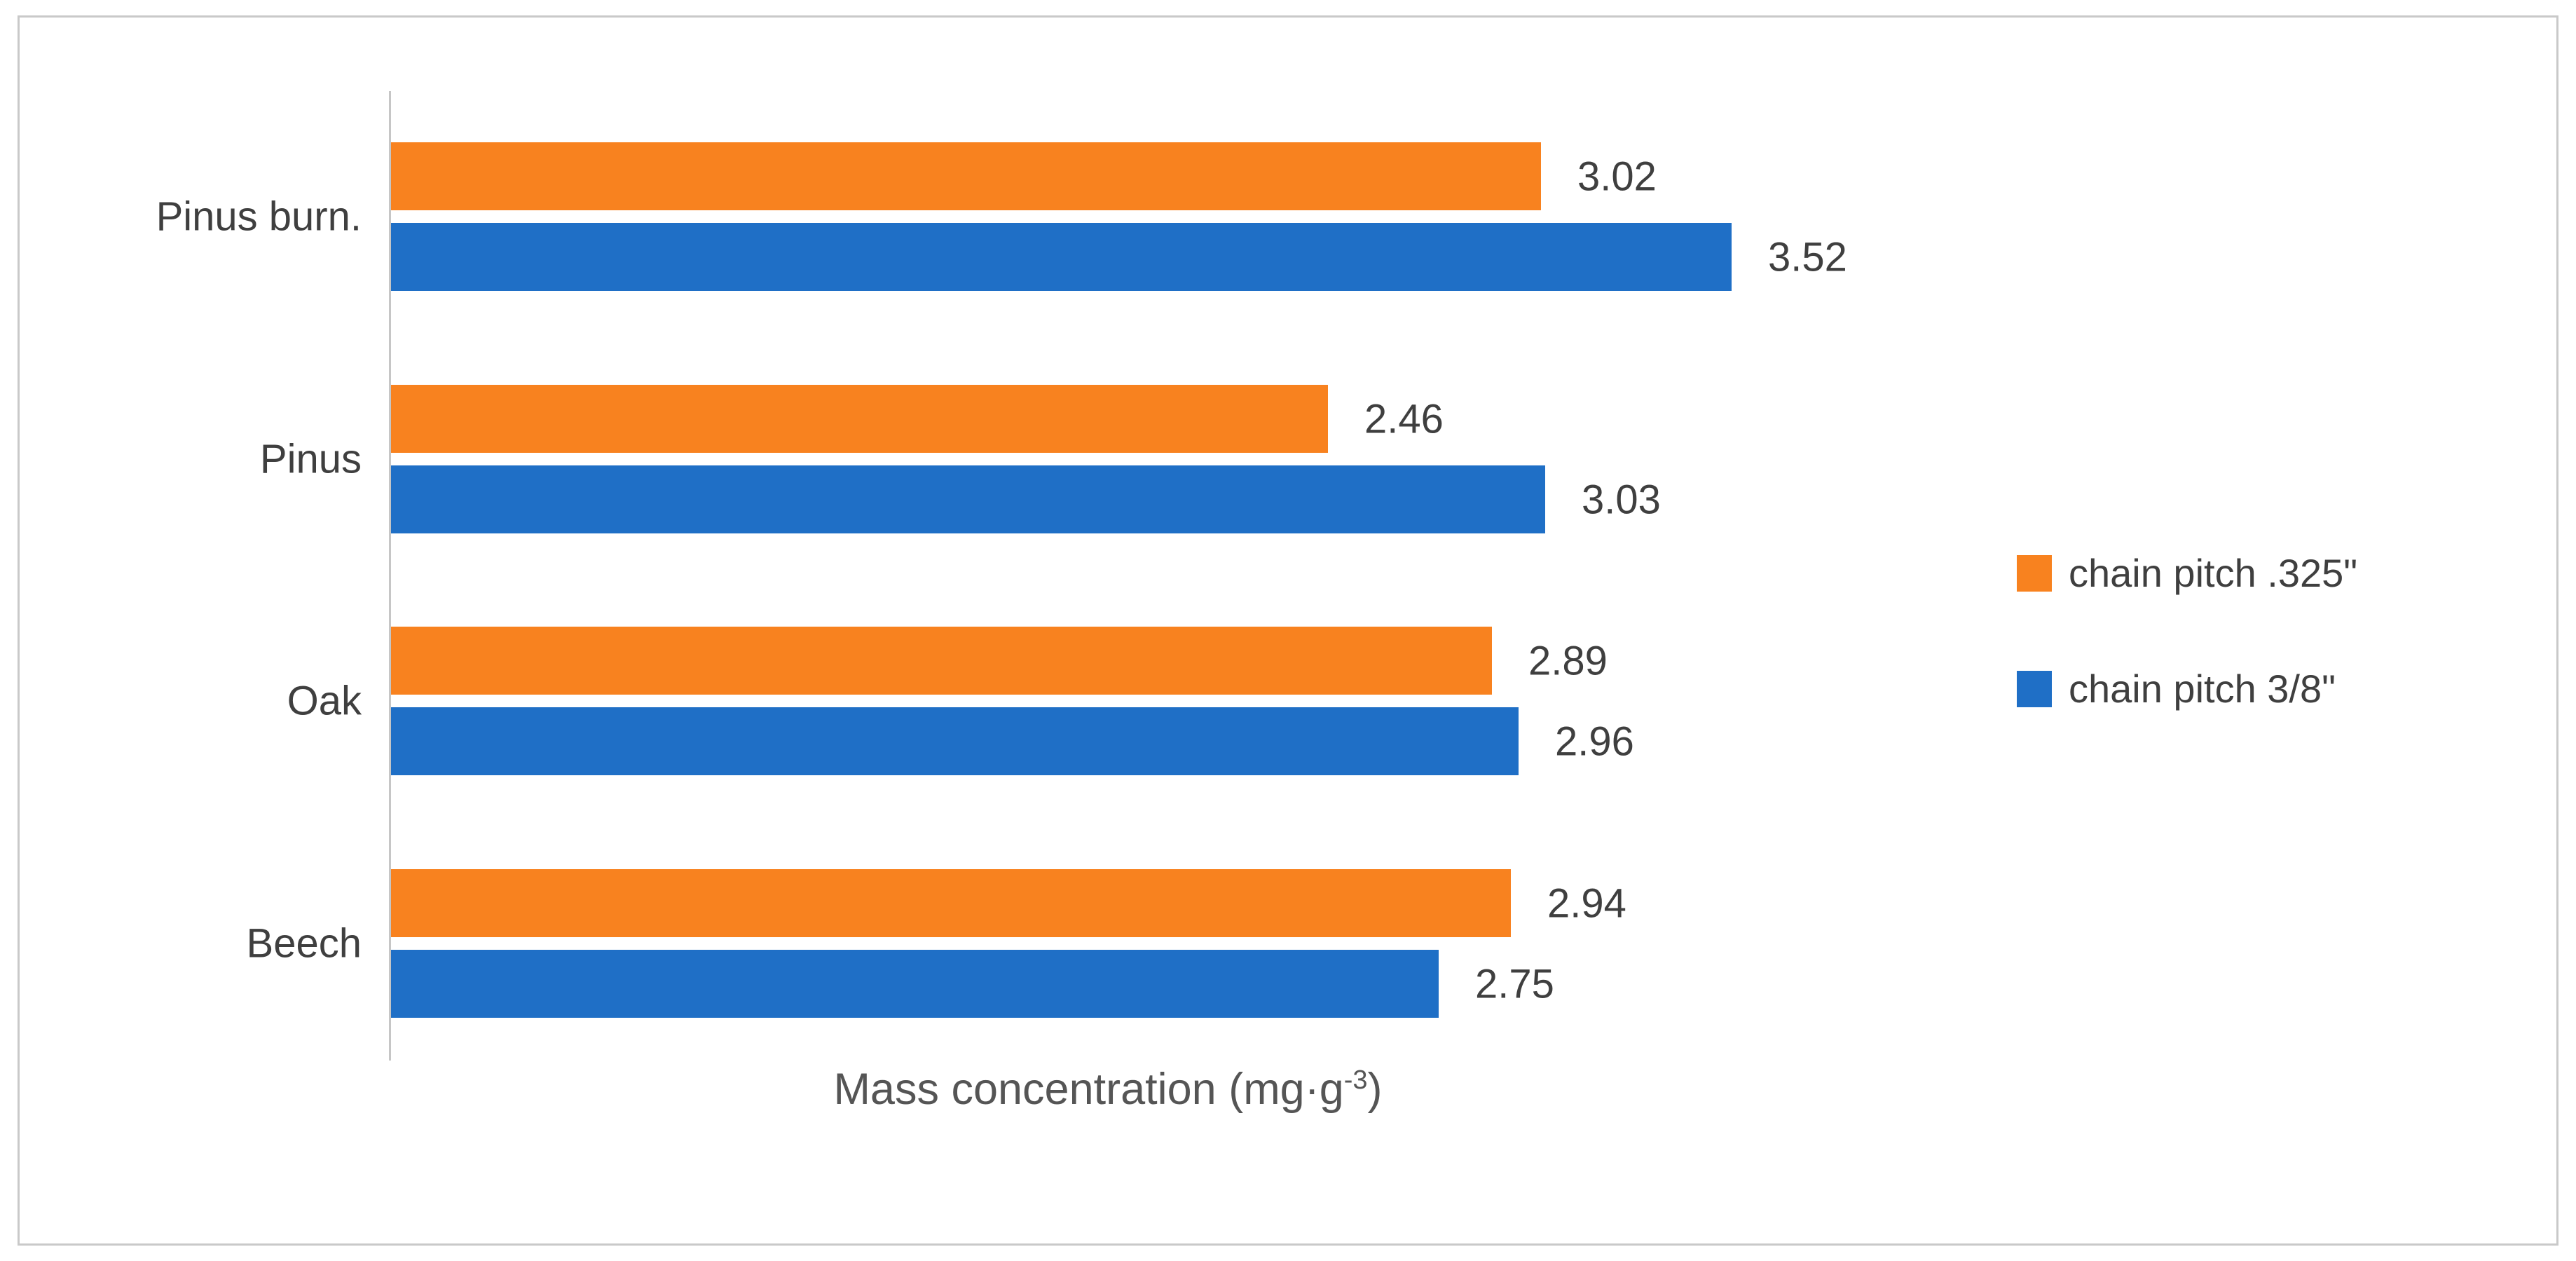 This screenshot has height=1261, width=2576. I want to click on category-label-pinus: Pinus, so click(310, 459).